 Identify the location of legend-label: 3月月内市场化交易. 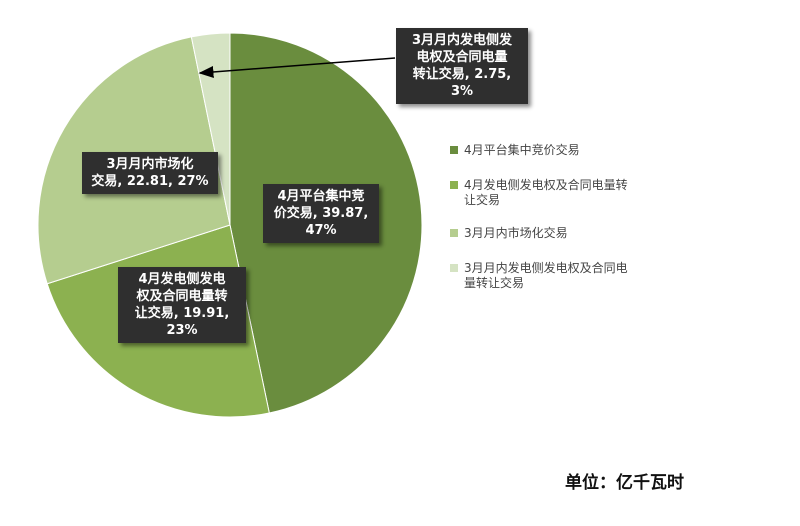
(516, 233).